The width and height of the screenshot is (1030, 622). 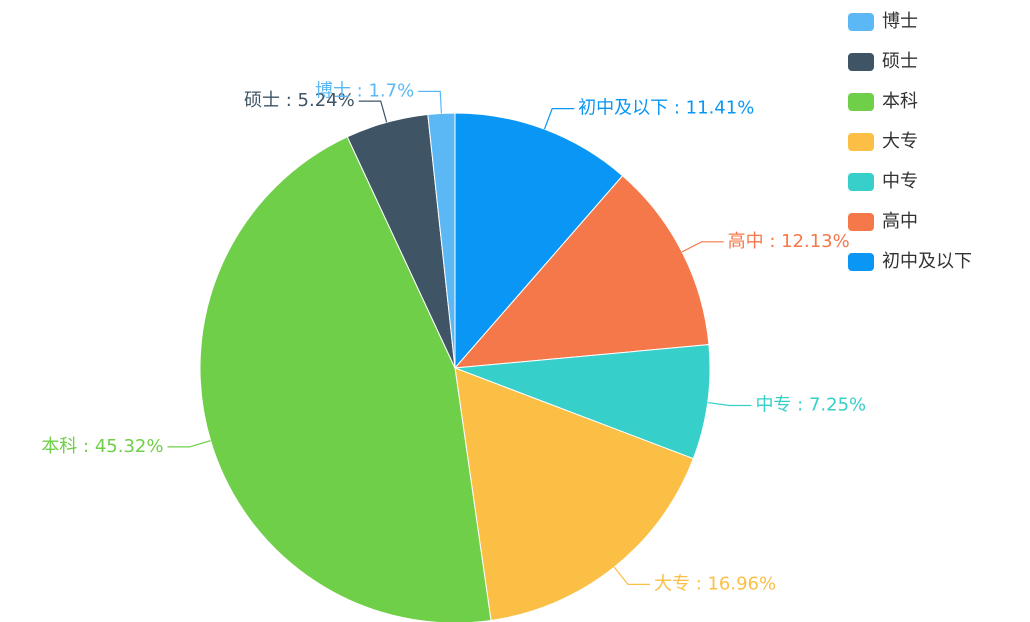 What do you see at coordinates (900, 21) in the screenshot?
I see `legend-label: 博士` at bounding box center [900, 21].